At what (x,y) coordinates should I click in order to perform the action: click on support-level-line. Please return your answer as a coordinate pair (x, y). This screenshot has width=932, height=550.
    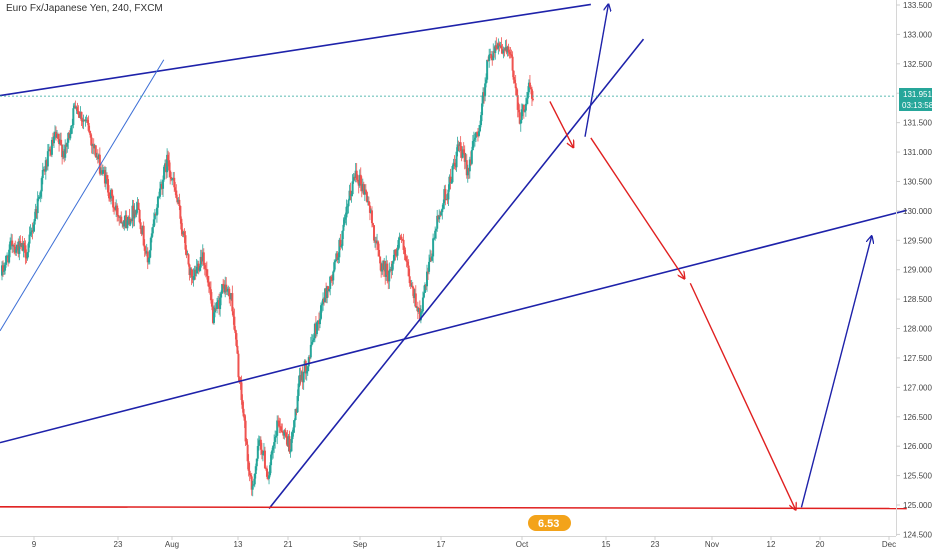
    Looking at the image, I should click on (453, 507).